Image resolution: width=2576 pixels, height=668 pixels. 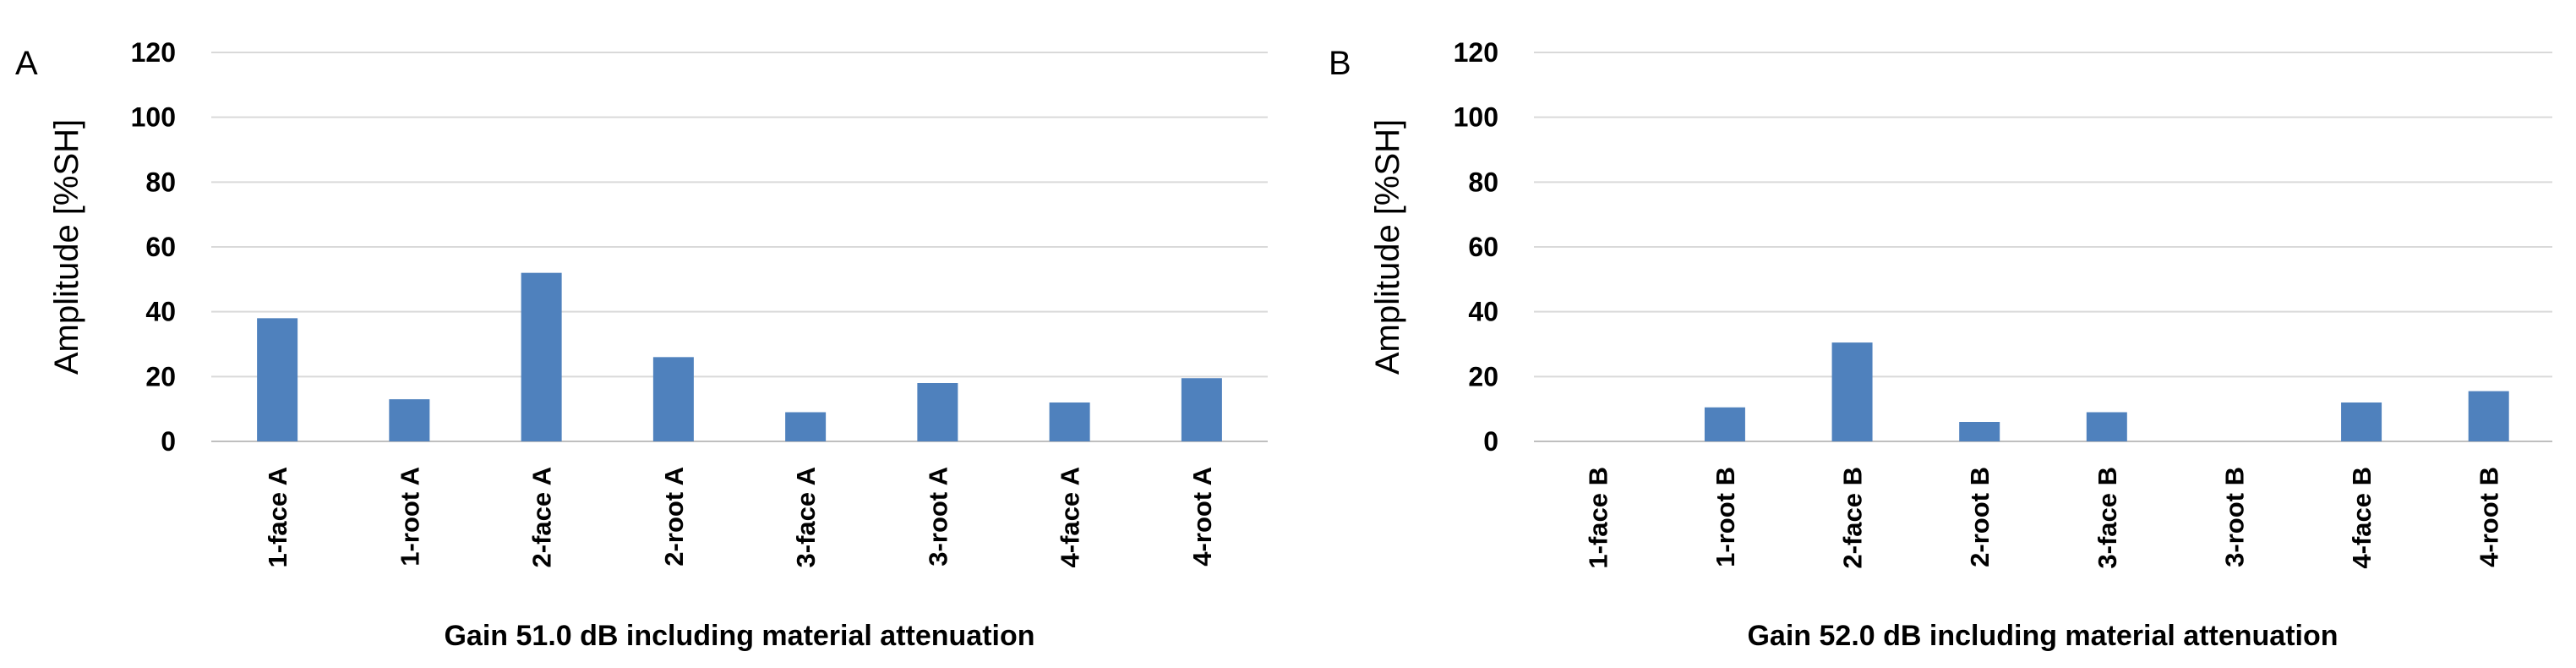 I want to click on x-tick-label: 3-root B, so click(x=2234, y=517).